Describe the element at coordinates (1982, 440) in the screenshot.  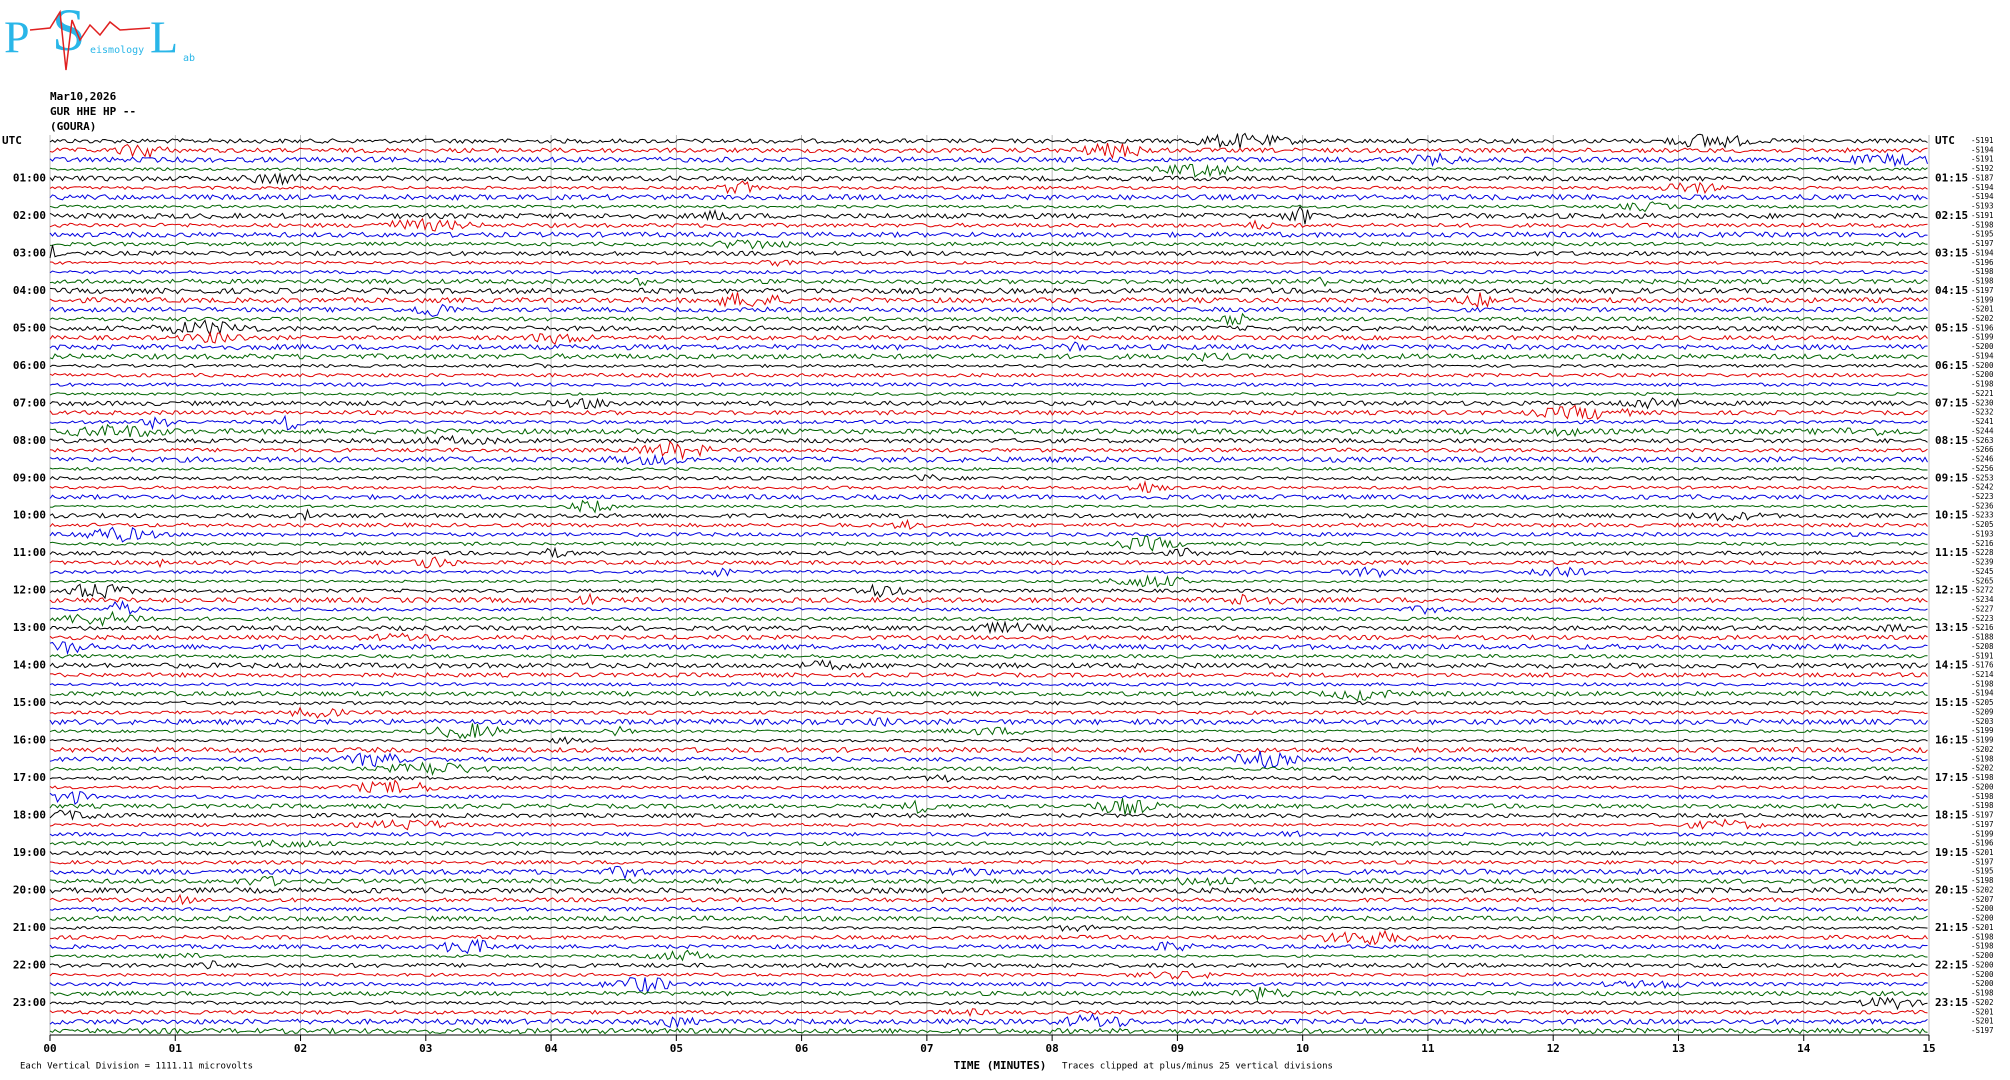
I see `trace-offset: -S263` at that location.